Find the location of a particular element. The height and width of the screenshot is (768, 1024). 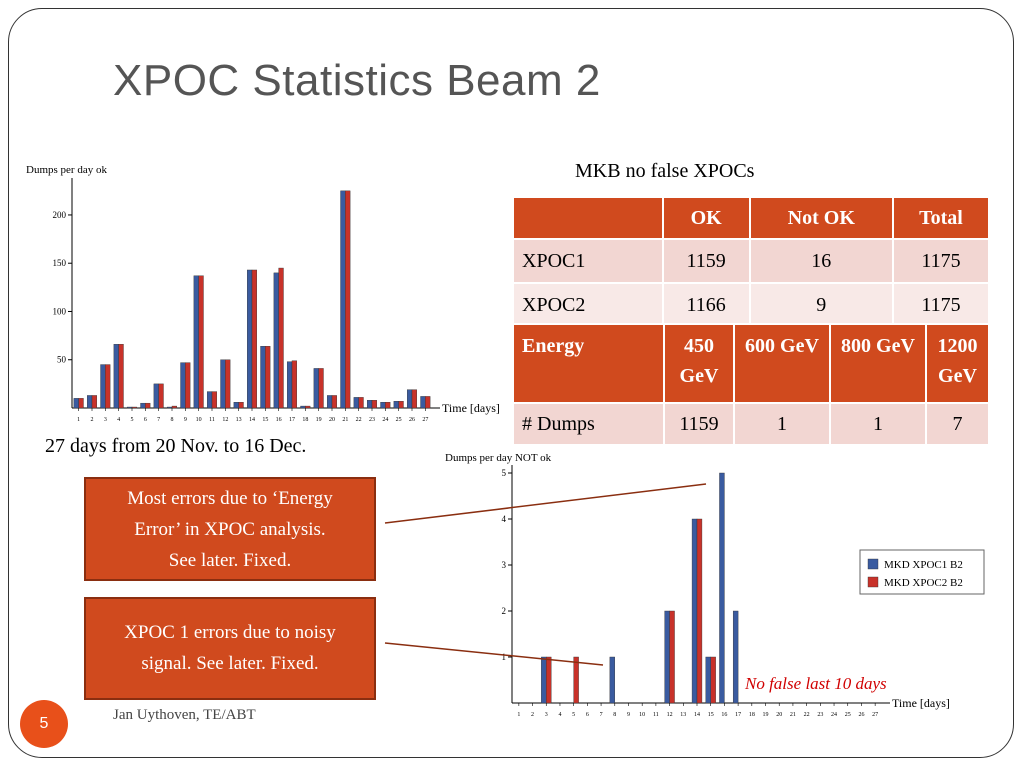

y-tick-label: 50 is located at coordinates (62, 360).